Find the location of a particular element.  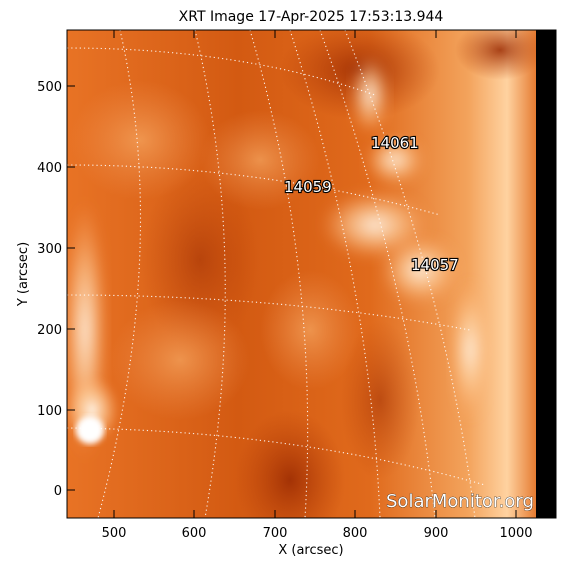

active-region-label: 14057 is located at coordinates (435, 265).